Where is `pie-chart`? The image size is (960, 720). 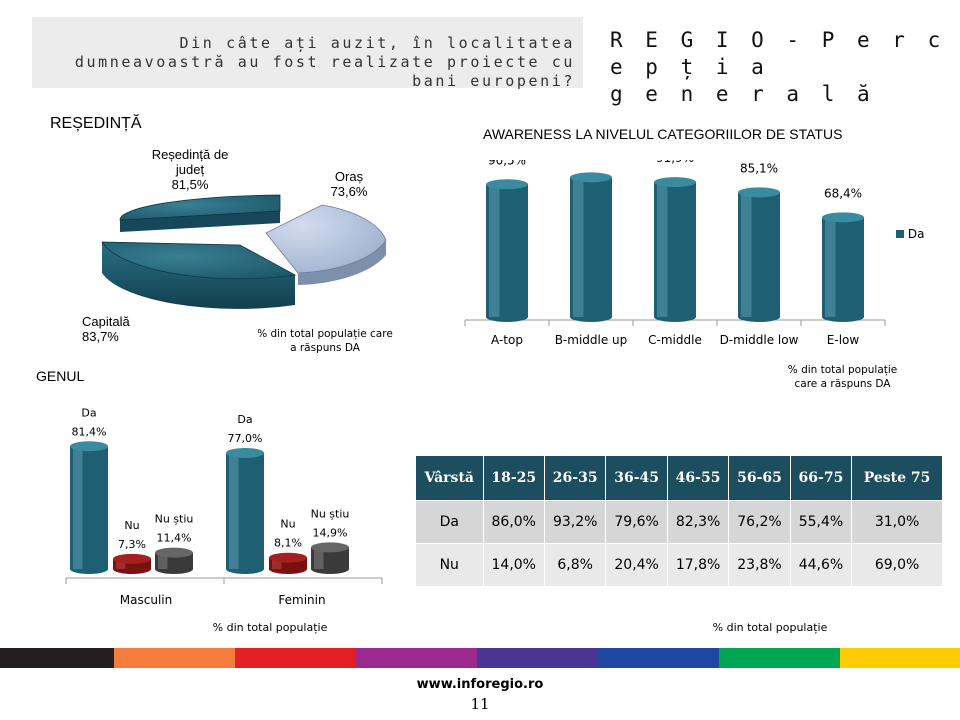 pie-chart is located at coordinates (244, 251).